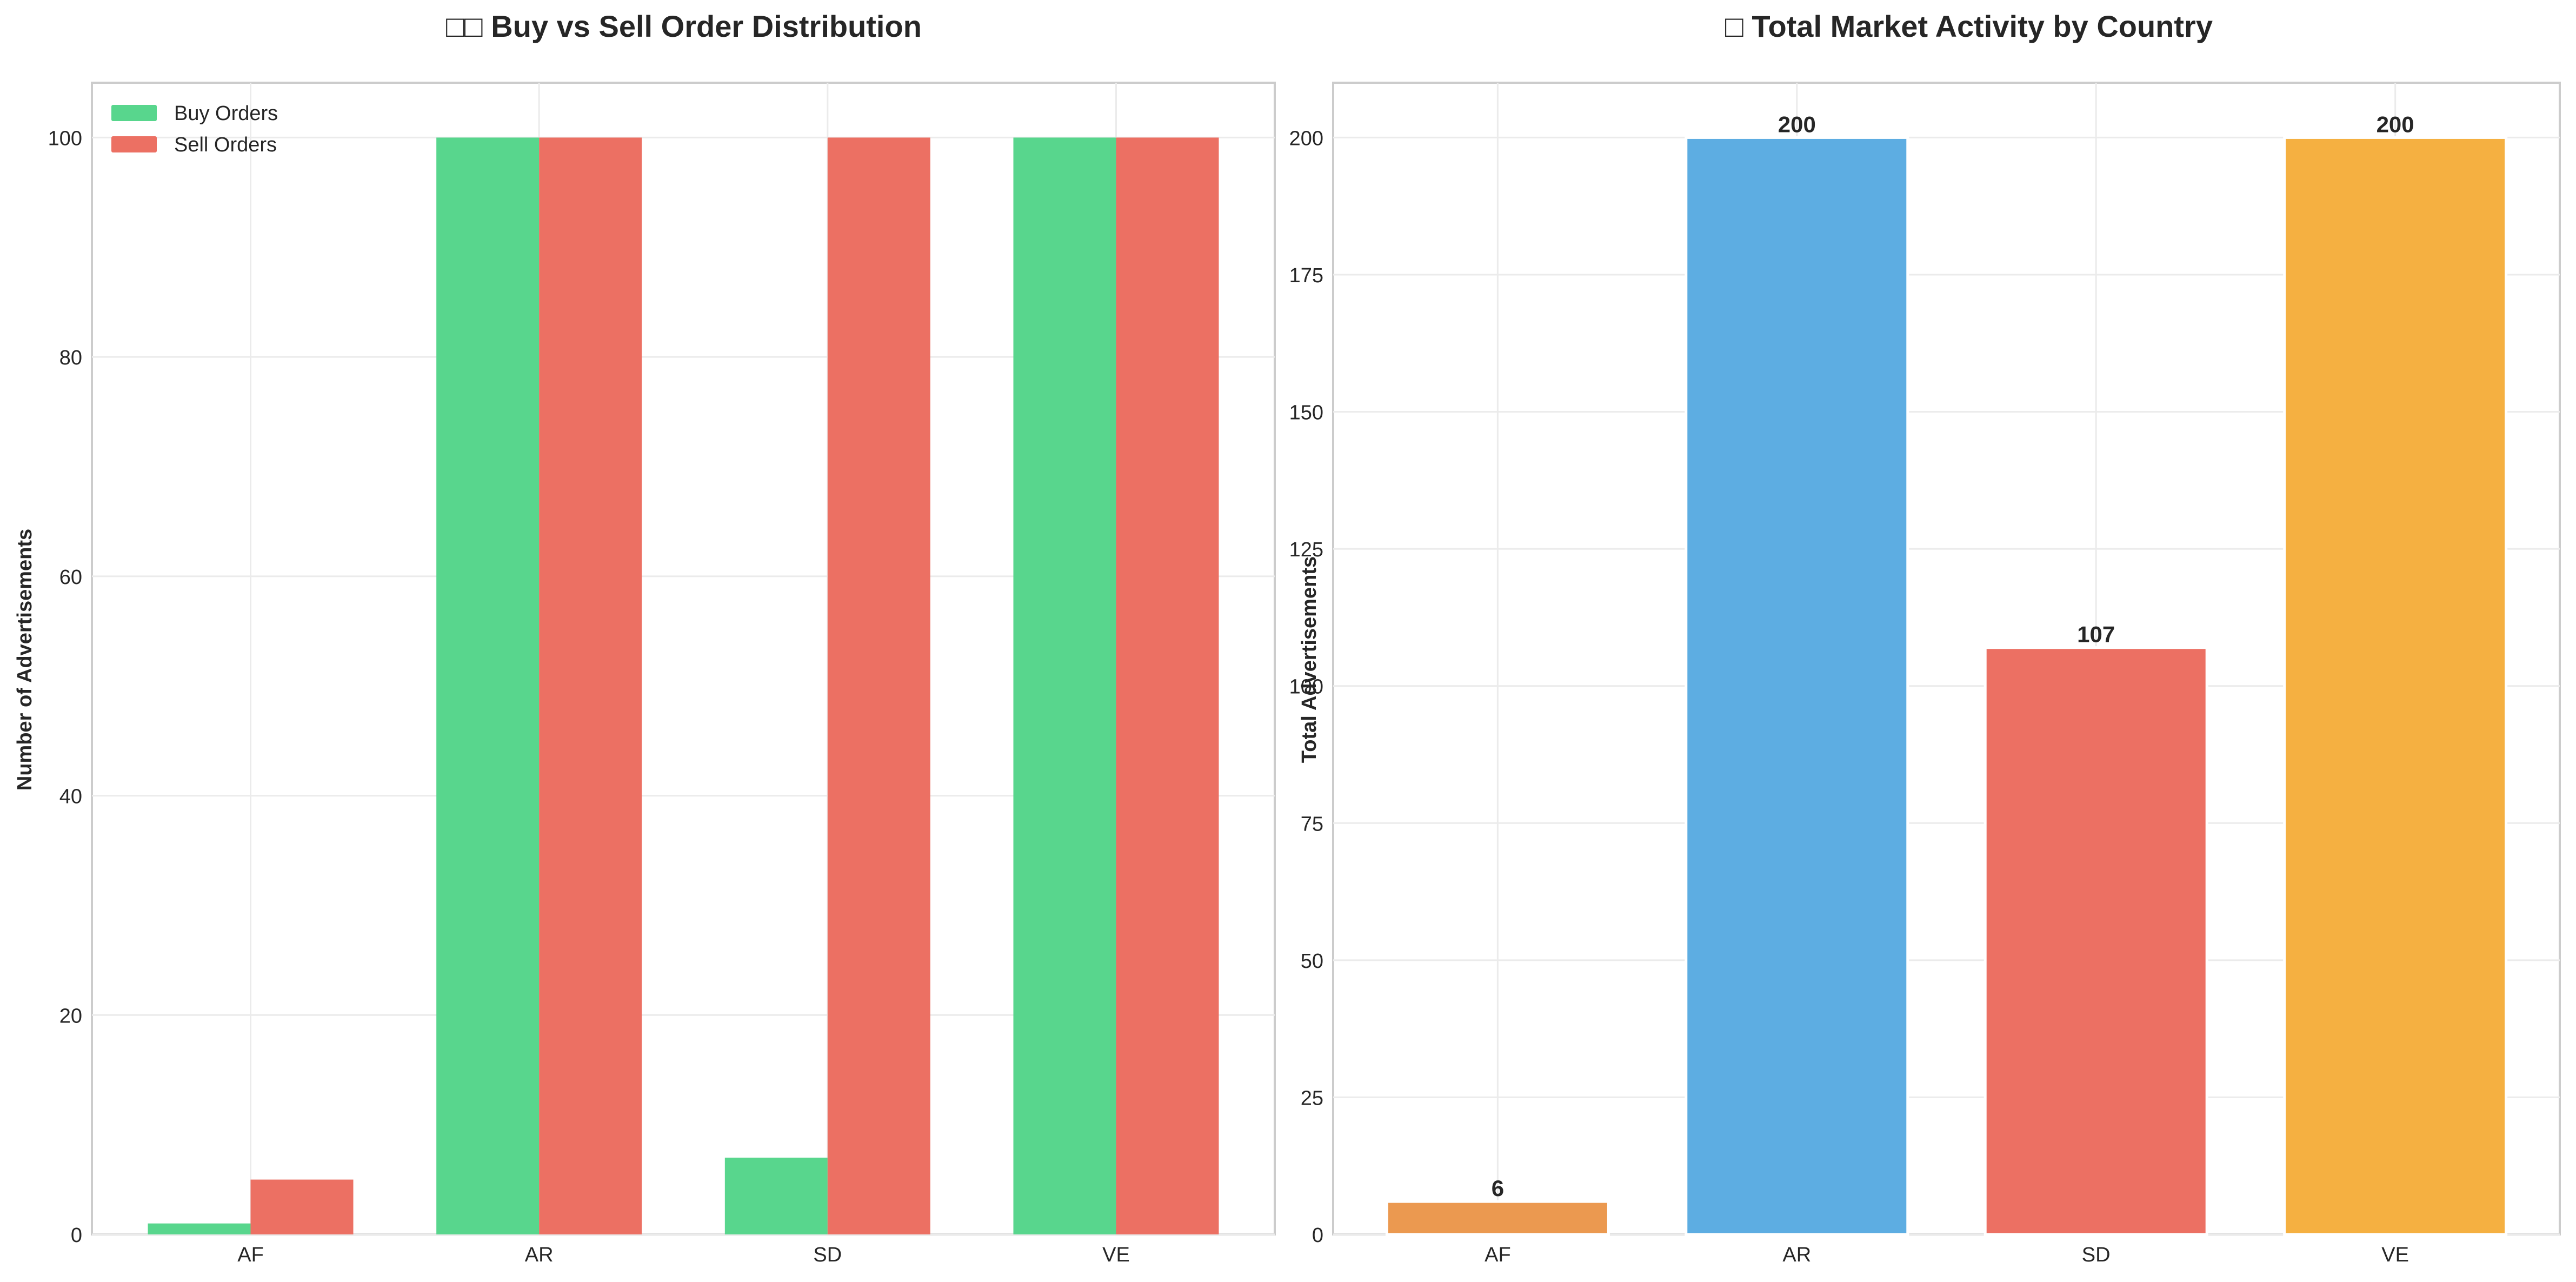  Describe the element at coordinates (488, 685) in the screenshot. I see `bar-buy-orders-ar` at that location.